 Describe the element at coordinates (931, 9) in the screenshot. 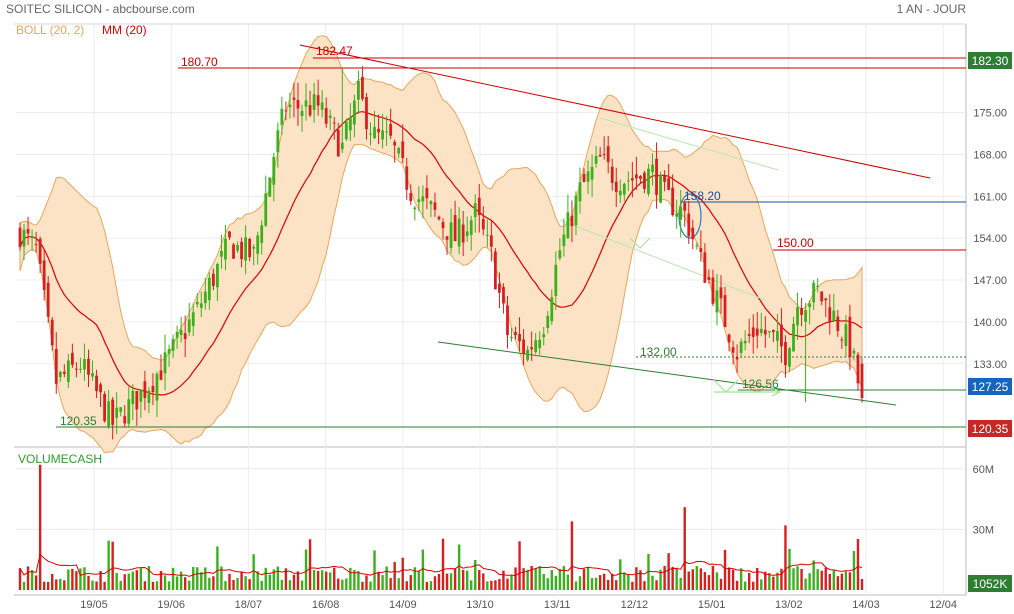

I see `period-label: 1 AN - JOUR` at that location.